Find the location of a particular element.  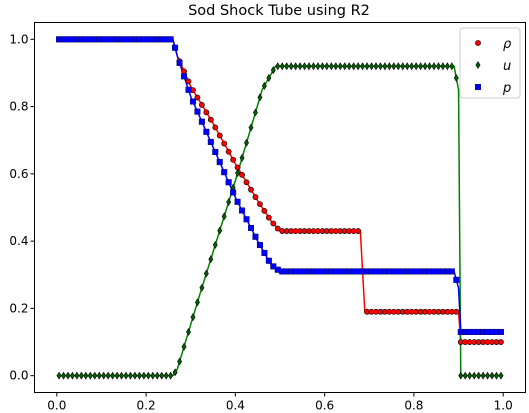

legend: ρup is located at coordinates (490, 63).